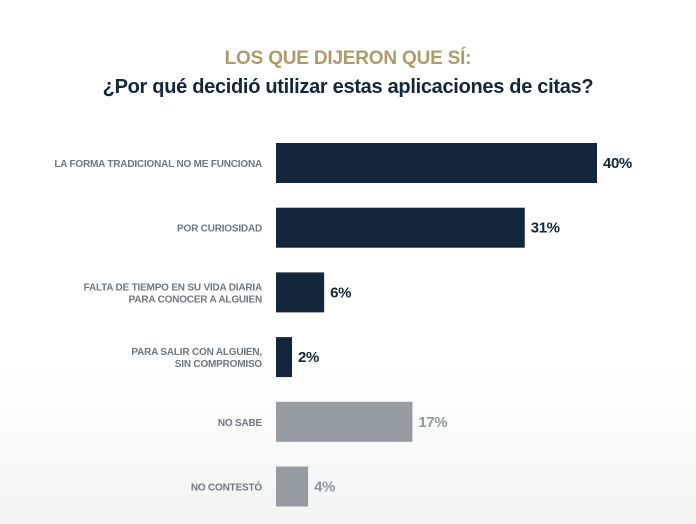 This screenshot has width=696, height=524. Describe the element at coordinates (324, 487) in the screenshot. I see `value-label: 4%` at that location.